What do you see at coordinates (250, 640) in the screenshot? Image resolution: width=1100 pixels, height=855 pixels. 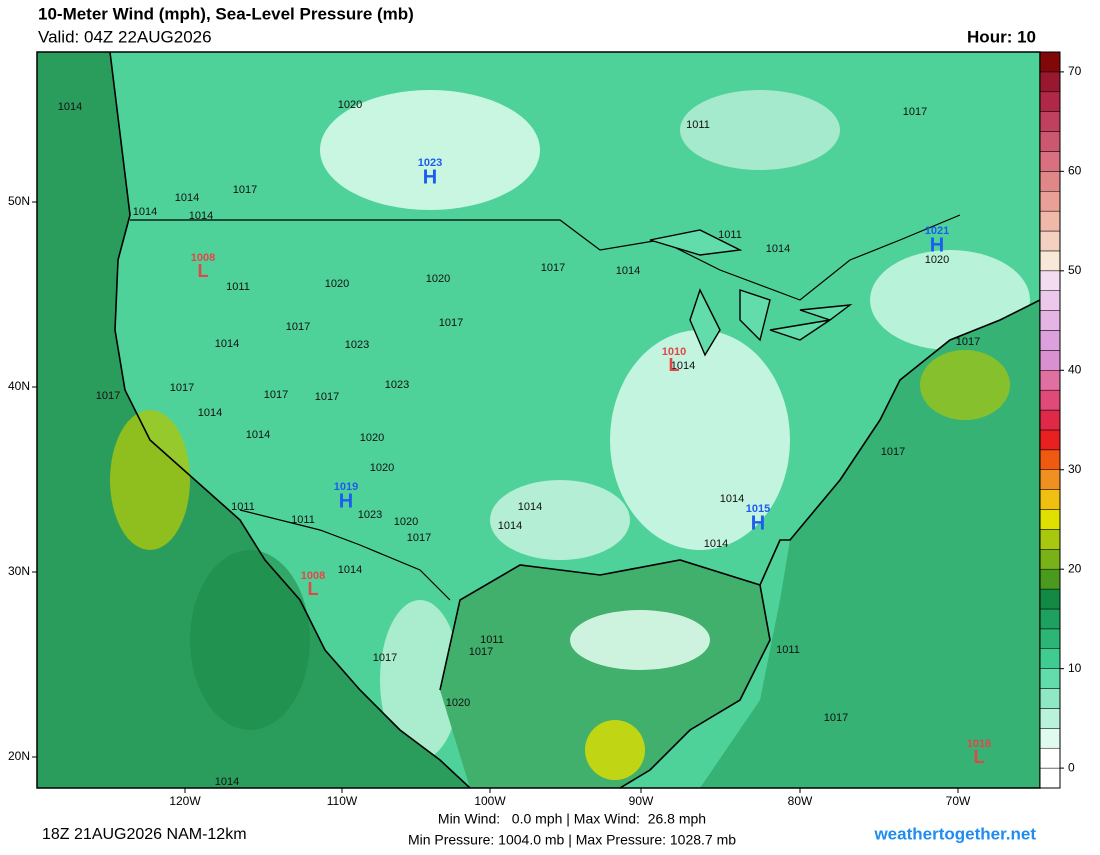 I see `wind-area` at bounding box center [250, 640].